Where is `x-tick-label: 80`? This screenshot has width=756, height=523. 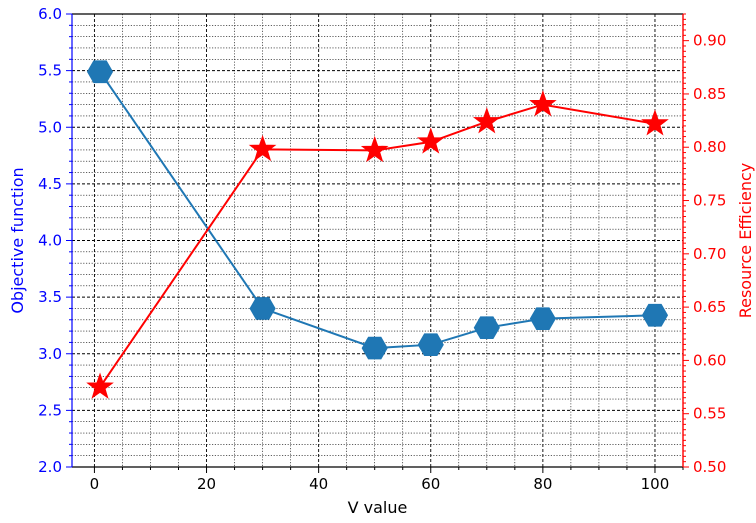
x-tick-label: 80 is located at coordinates (542, 484).